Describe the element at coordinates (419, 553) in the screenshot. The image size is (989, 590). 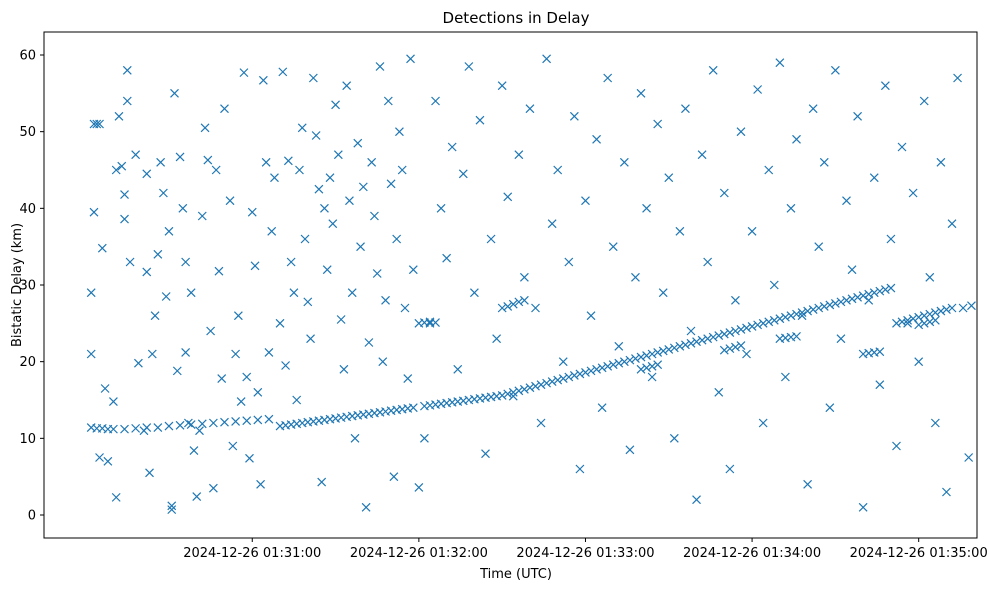
I see `x-tick-label: 2024-12-26 01:32:00` at that location.